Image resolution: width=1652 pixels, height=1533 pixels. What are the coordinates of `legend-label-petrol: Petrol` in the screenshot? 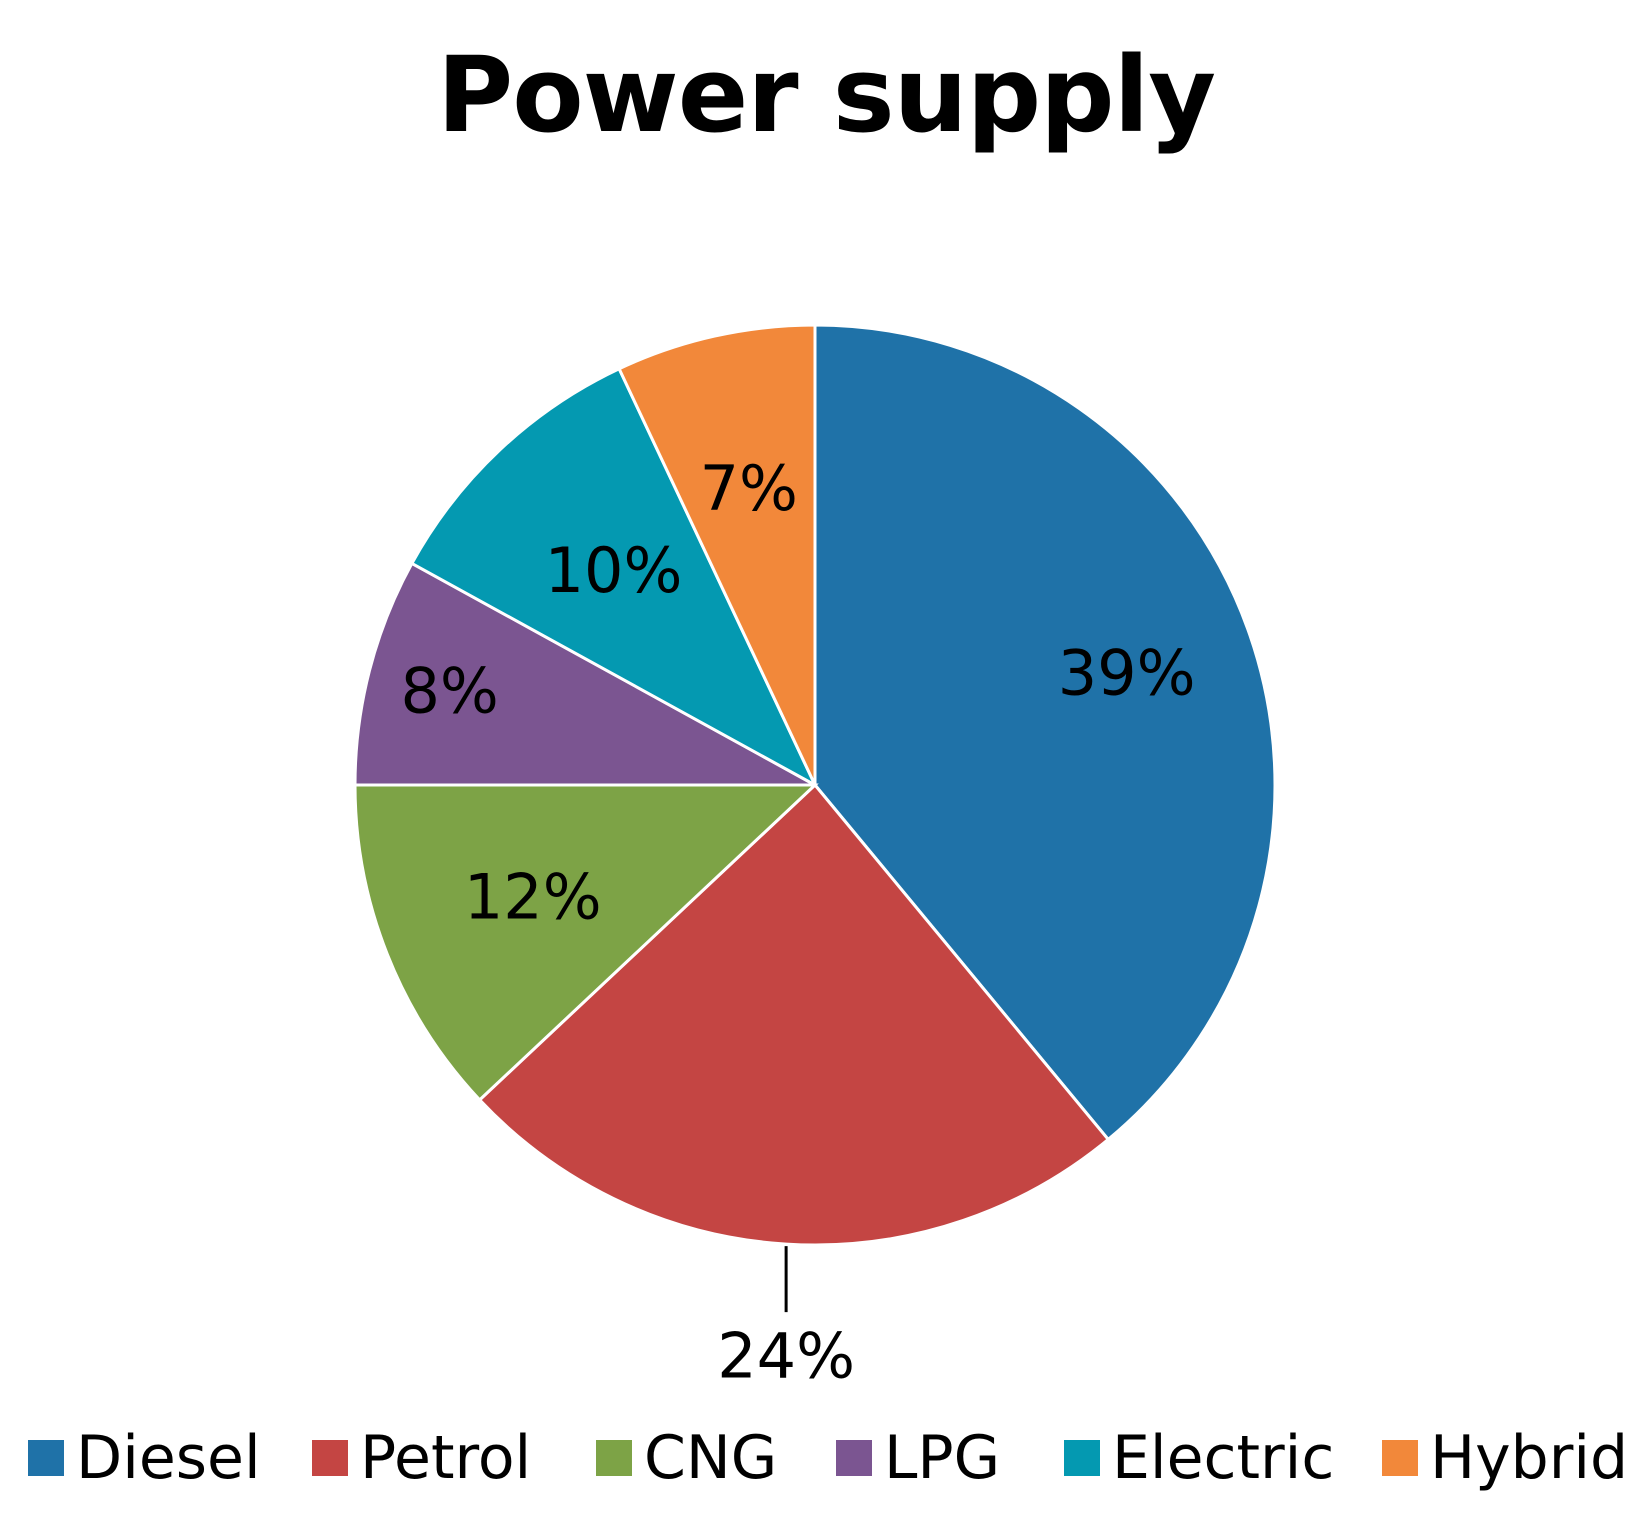 It's located at (446, 1458).